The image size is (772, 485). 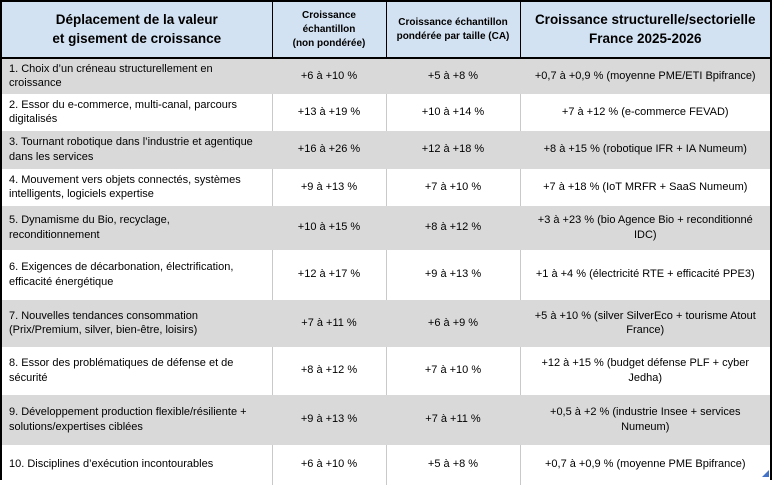 What do you see at coordinates (645, 187) in the screenshot?
I see `cell-structural-growth: +7 à +18 % (IoT MRFR + SaaS Numeum)` at bounding box center [645, 187].